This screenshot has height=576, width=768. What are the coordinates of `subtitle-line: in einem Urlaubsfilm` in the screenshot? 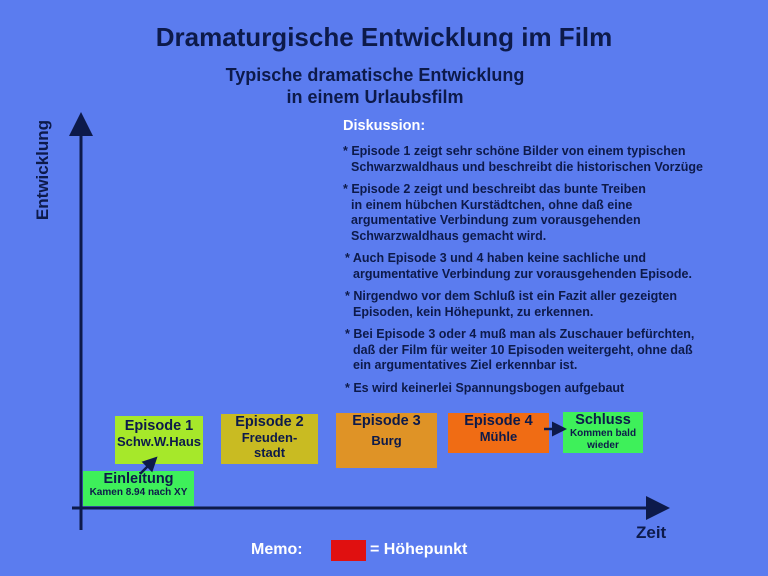 It's located at (375, 97).